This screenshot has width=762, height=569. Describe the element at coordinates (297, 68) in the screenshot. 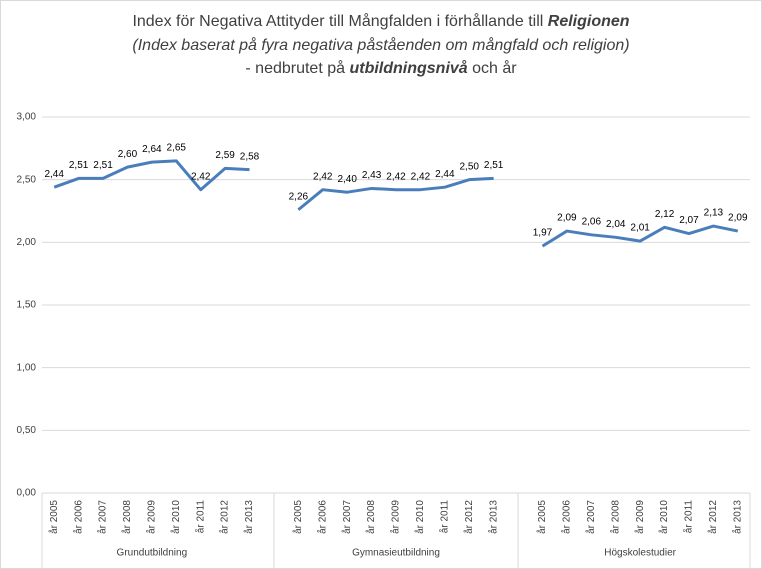

I see `title-part: - nedbrutet på` at that location.